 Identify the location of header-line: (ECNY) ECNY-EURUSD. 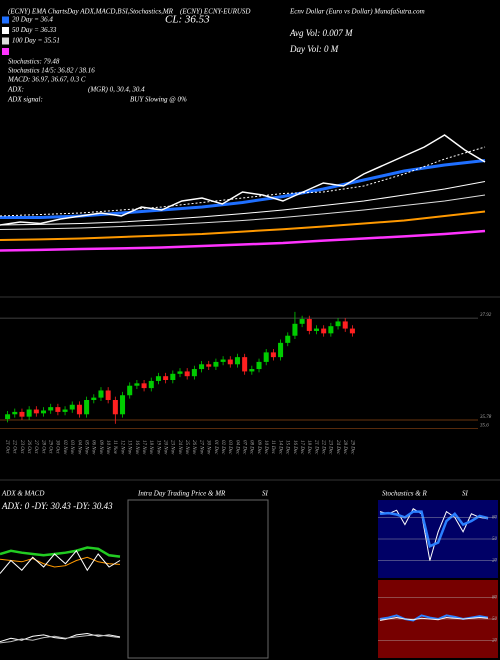
(215, 12).